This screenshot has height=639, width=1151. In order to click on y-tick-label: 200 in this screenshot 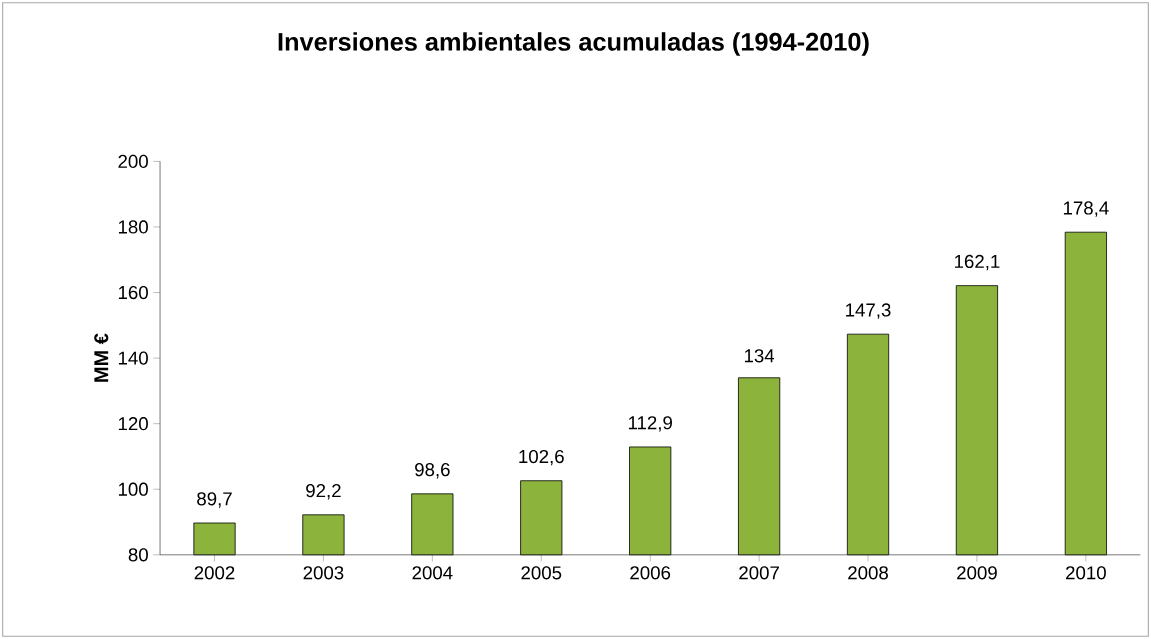, I will do `click(133, 161)`.